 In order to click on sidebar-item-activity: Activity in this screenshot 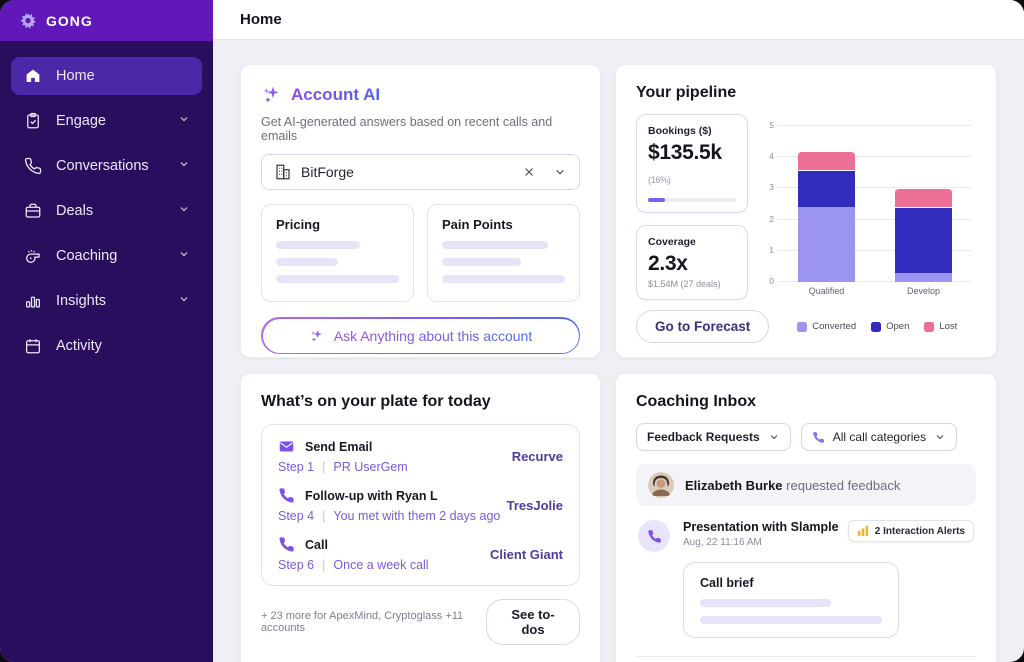, I will do `click(106, 346)`.